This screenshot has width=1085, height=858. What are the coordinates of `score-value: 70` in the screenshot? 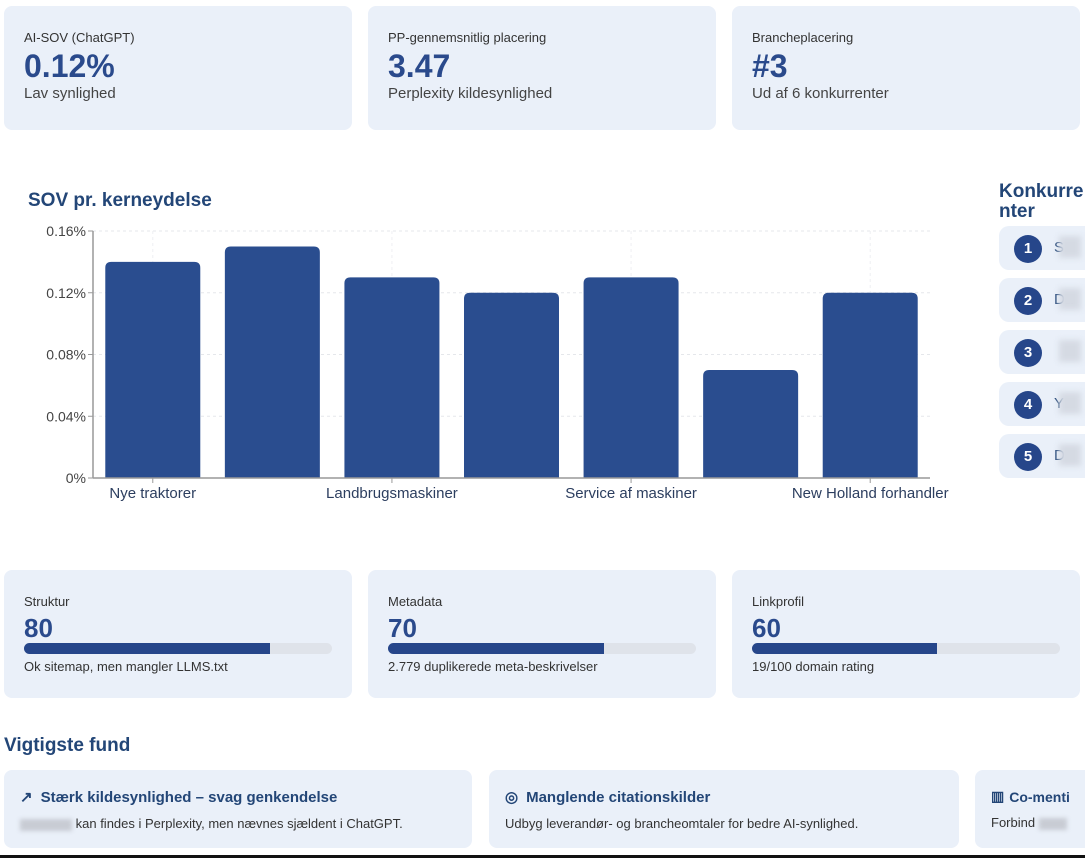 It's located at (402, 628).